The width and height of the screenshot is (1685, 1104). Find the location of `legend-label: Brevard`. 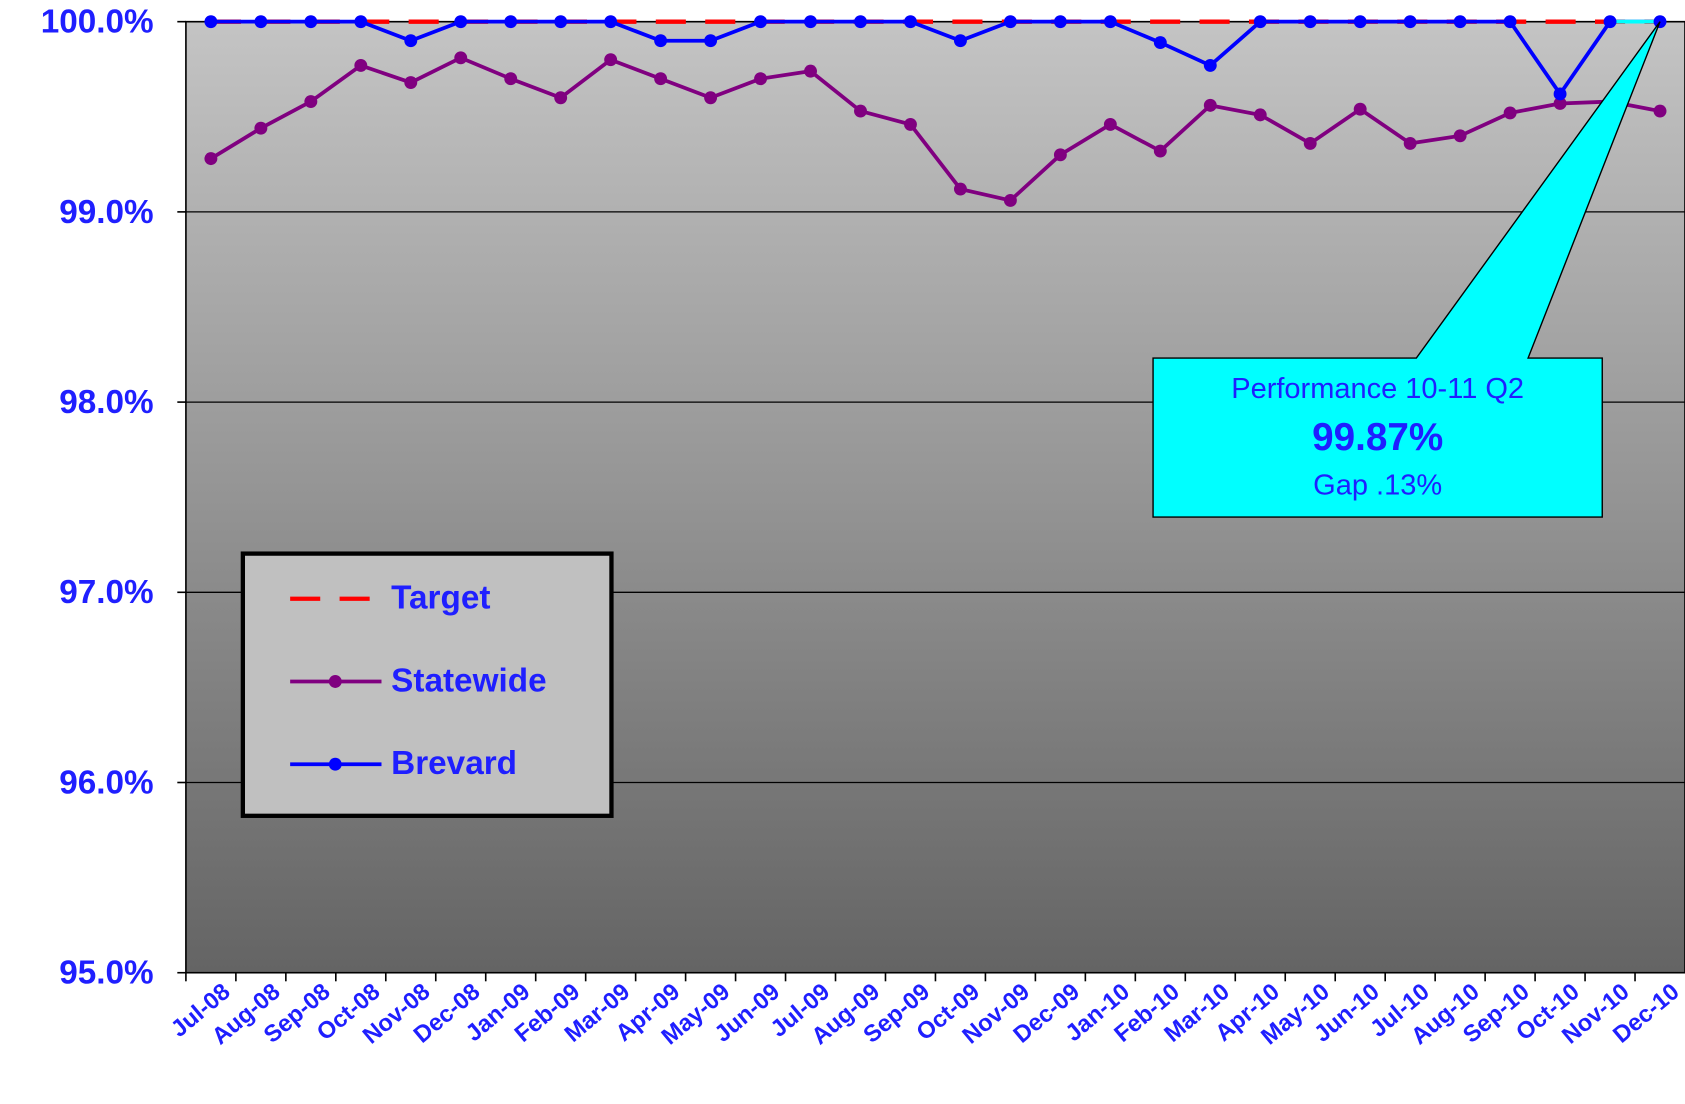

legend-label: Brevard is located at coordinates (454, 763).